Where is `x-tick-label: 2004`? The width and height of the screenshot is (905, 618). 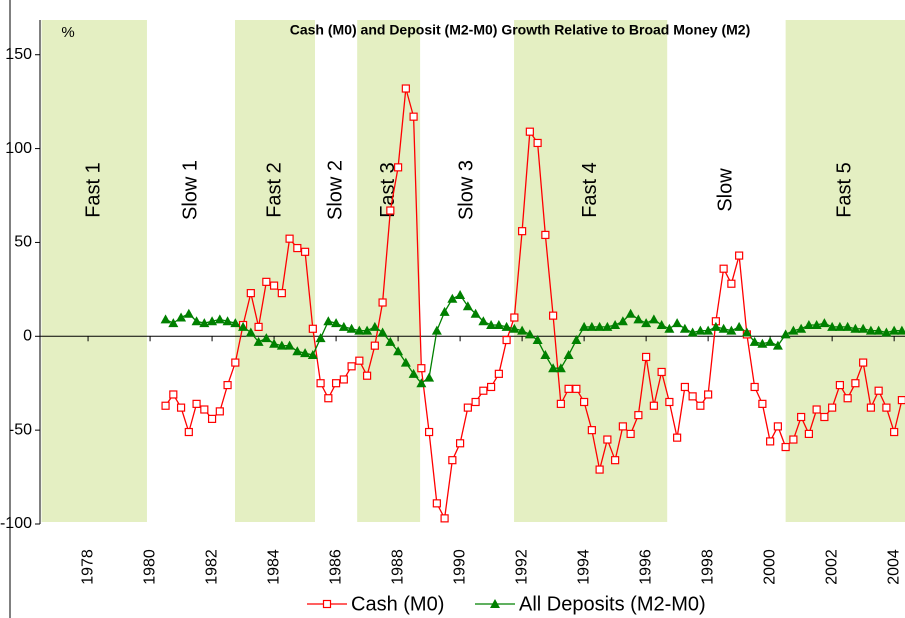
x-tick-label: 2004 is located at coordinates (893, 567).